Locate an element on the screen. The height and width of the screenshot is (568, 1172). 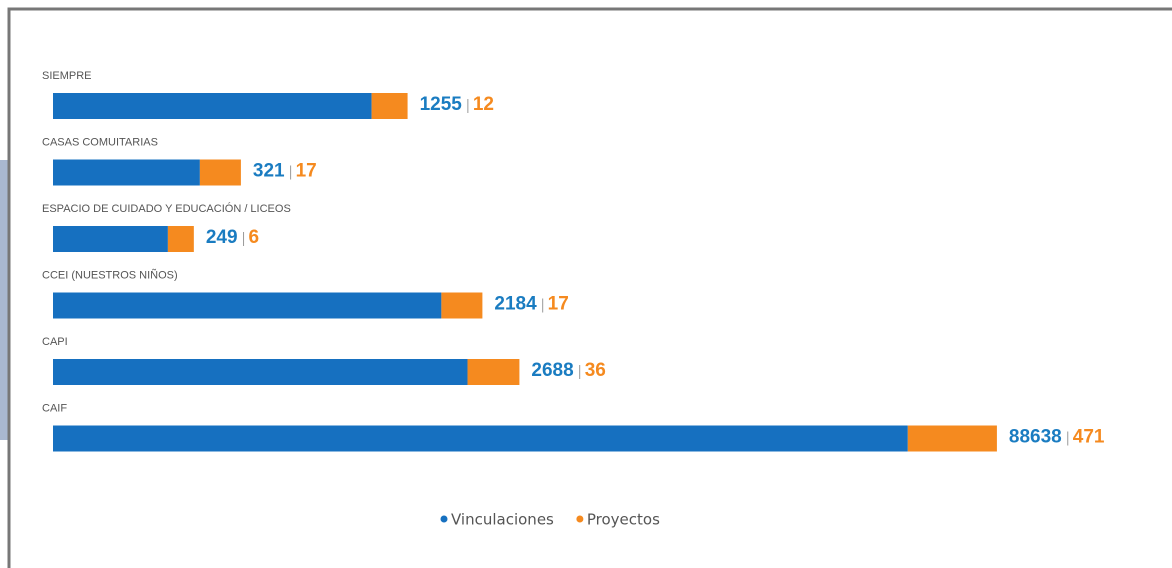
value-label: 36 is located at coordinates (595, 370).